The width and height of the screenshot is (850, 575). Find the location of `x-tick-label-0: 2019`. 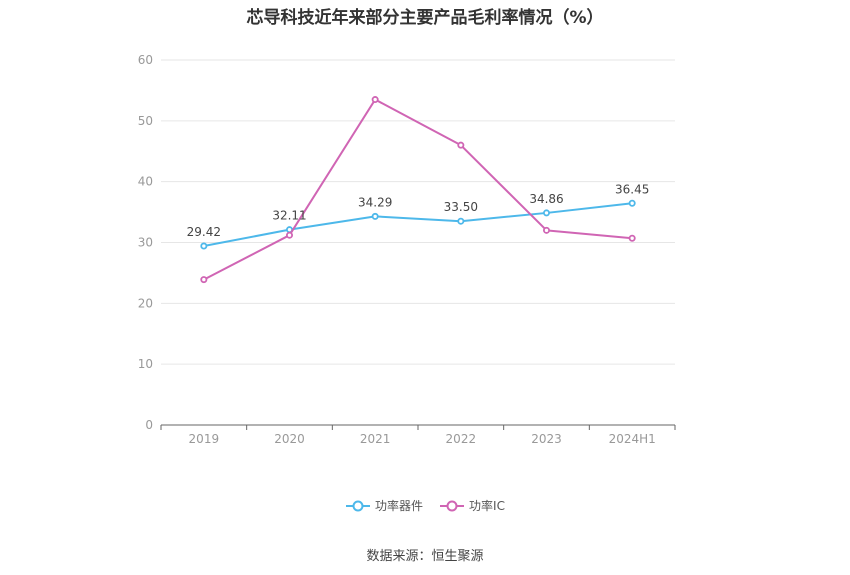

x-tick-label-0: 2019 is located at coordinates (204, 439).